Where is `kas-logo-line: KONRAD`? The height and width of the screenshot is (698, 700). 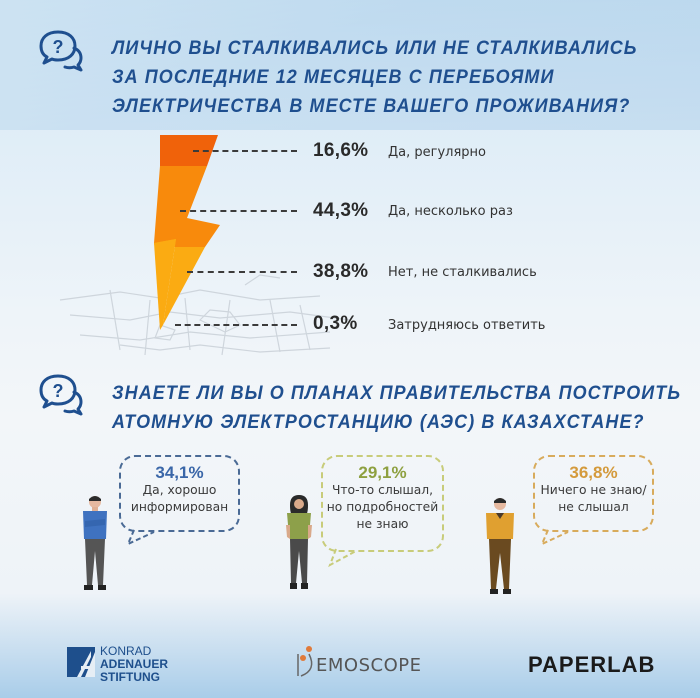
kas-logo-line: KONRAD is located at coordinates (126, 651).